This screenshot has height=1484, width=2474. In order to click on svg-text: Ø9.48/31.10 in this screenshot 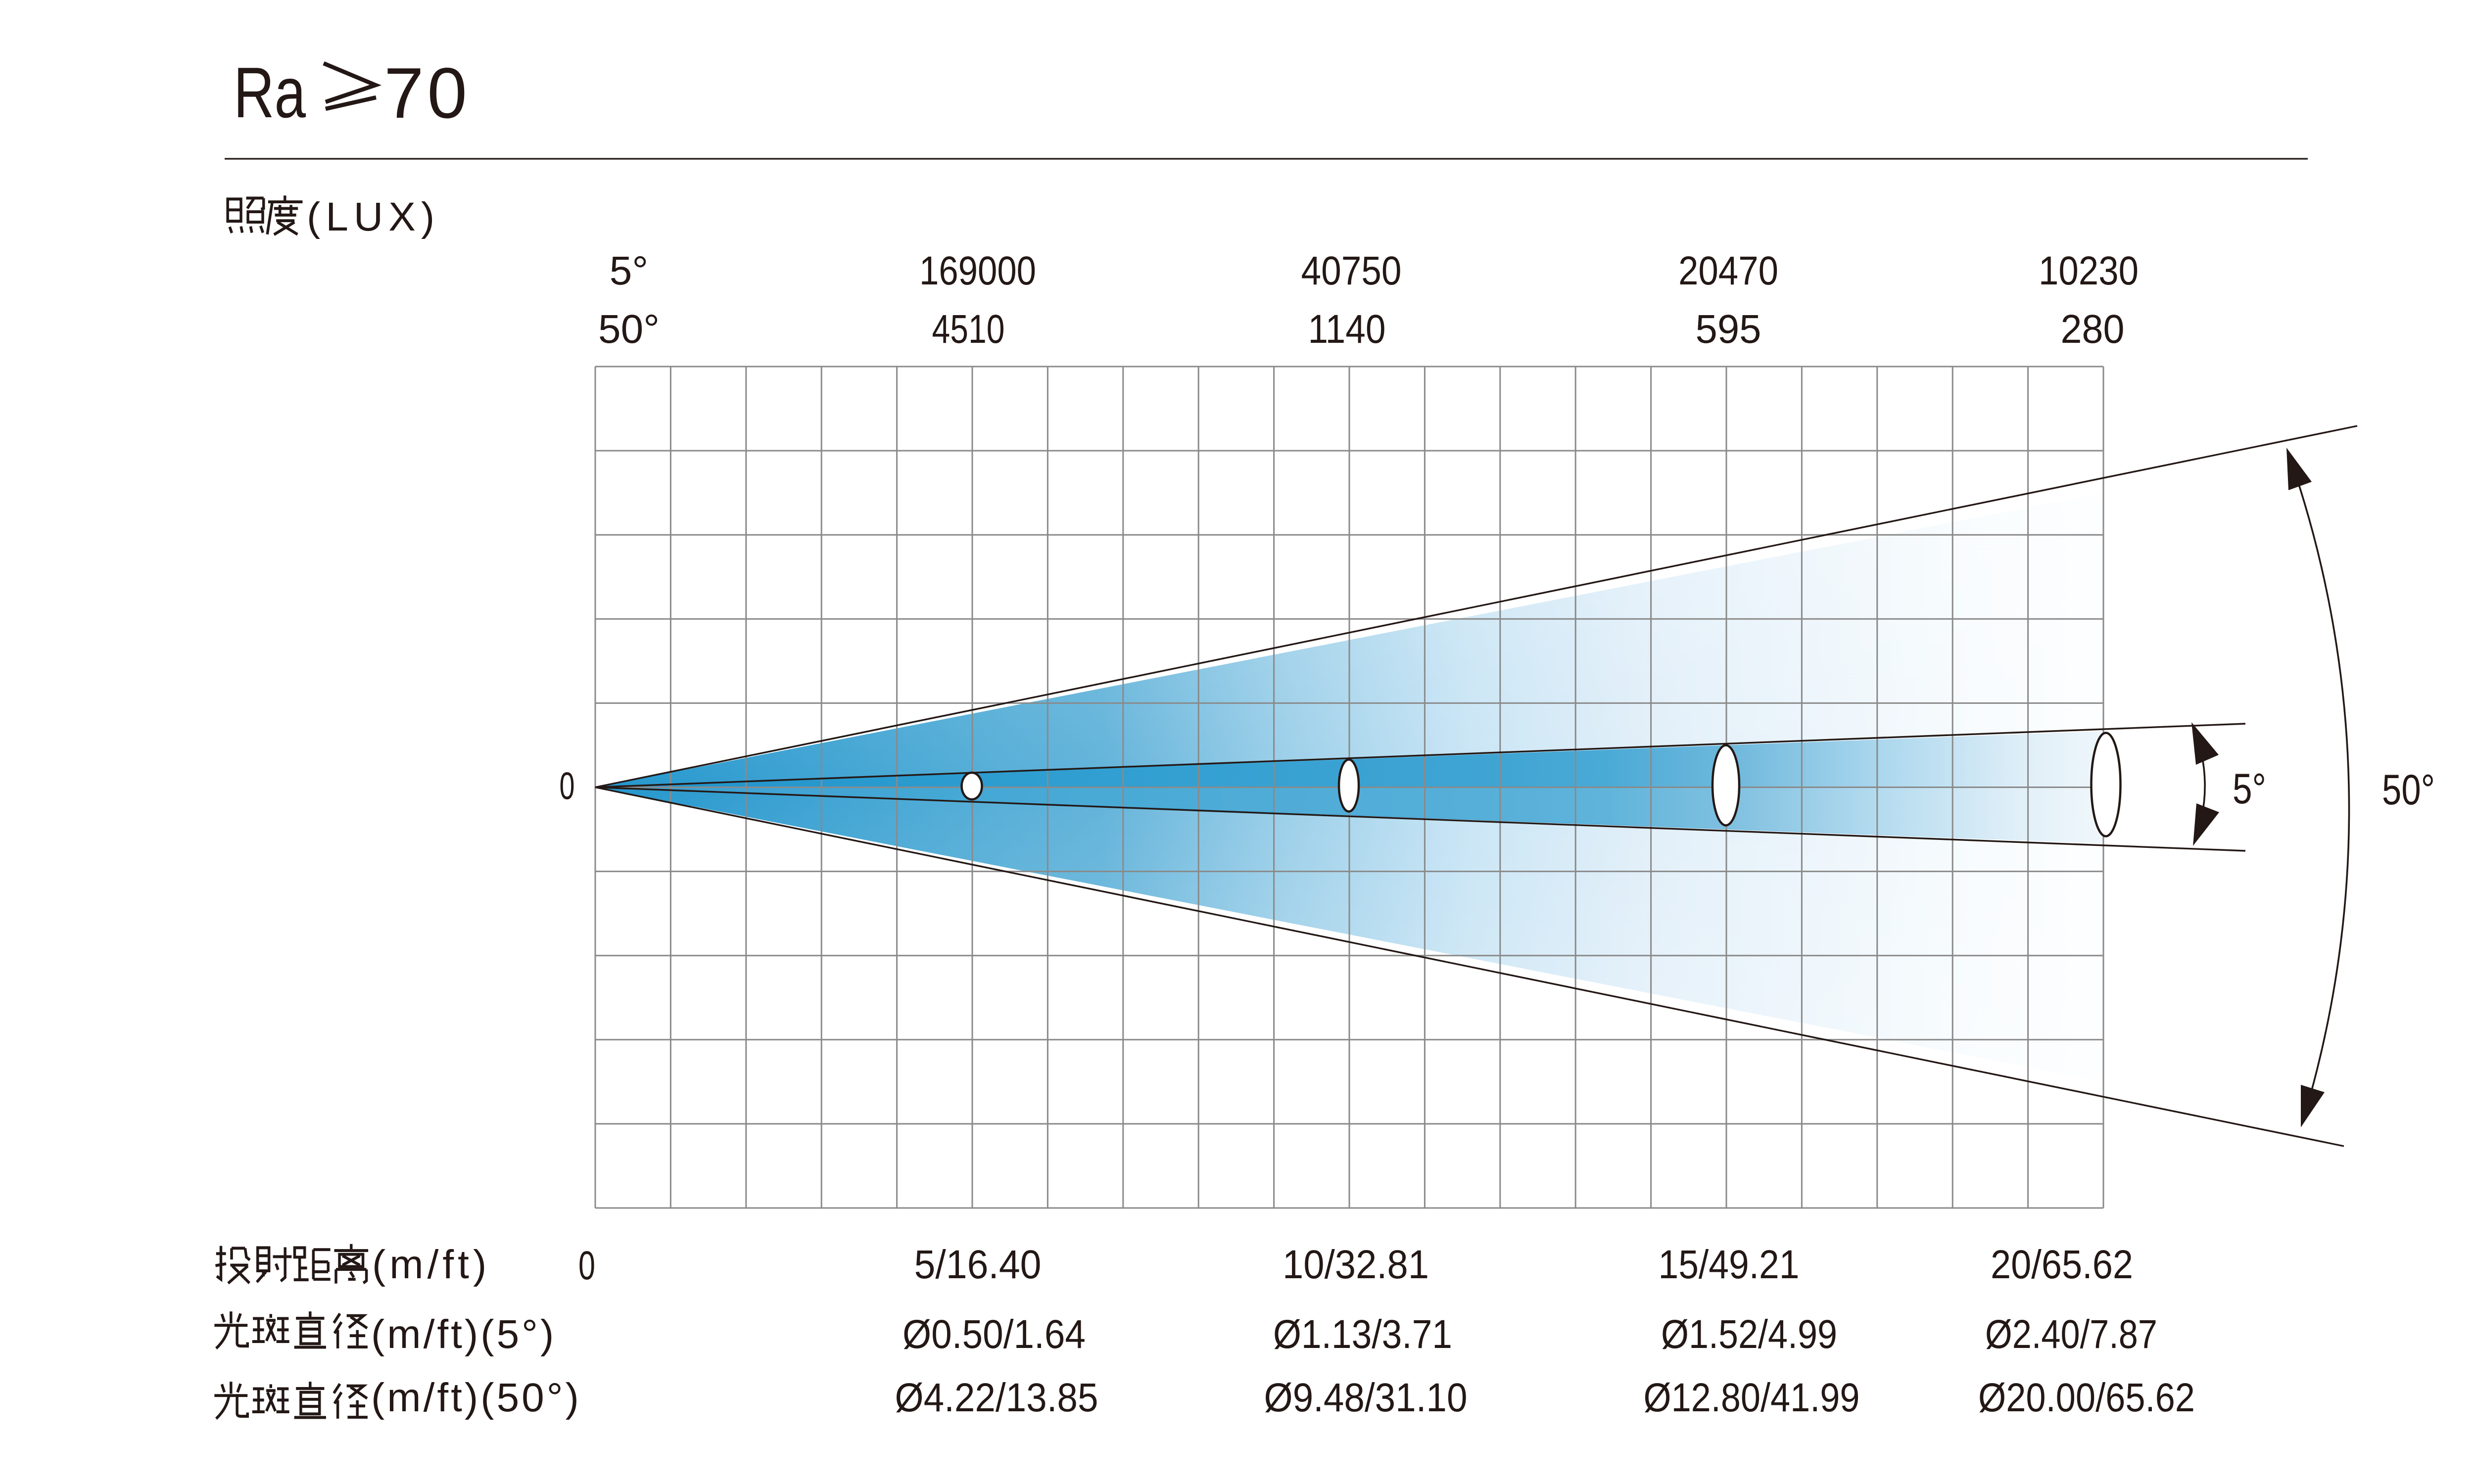, I will do `click(1366, 1397)`.